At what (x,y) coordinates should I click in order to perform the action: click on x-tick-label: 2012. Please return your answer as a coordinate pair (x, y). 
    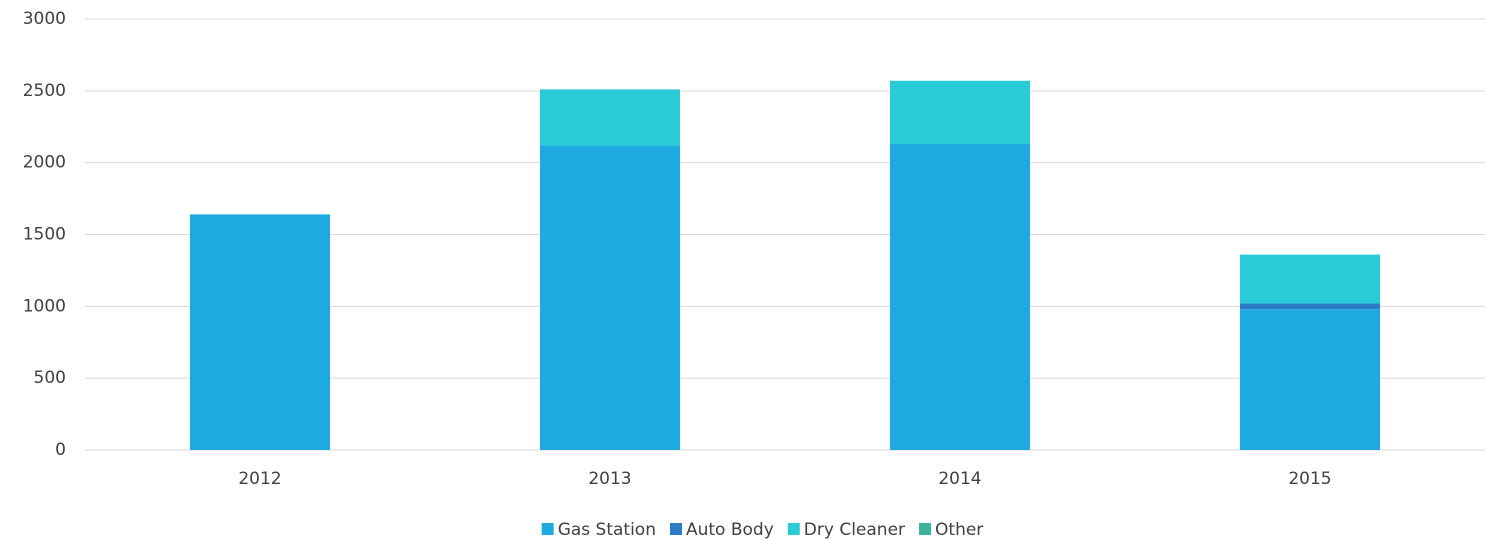
    Looking at the image, I should click on (259, 479).